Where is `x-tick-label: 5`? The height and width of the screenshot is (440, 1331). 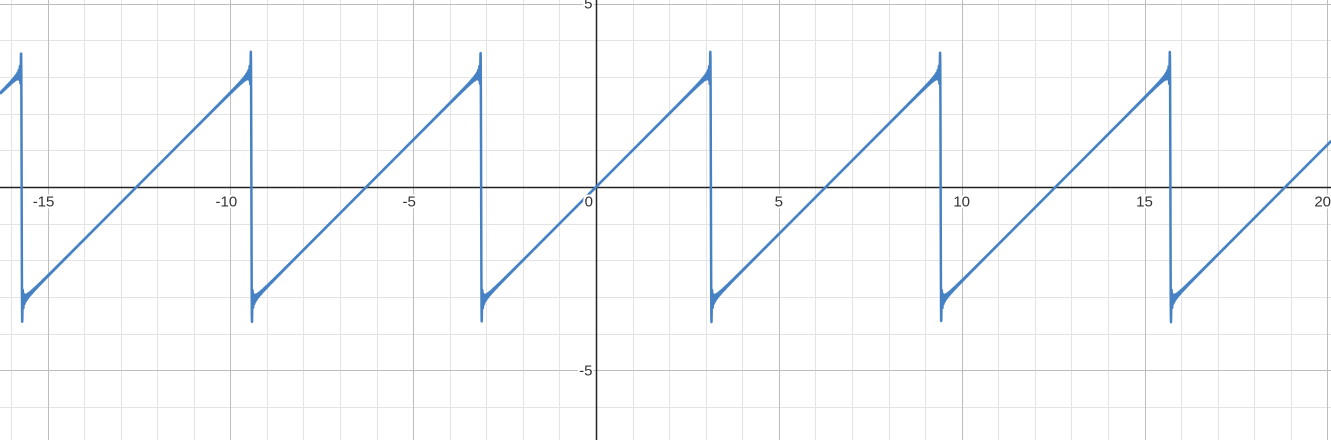 x-tick-label: 5 is located at coordinates (779, 202).